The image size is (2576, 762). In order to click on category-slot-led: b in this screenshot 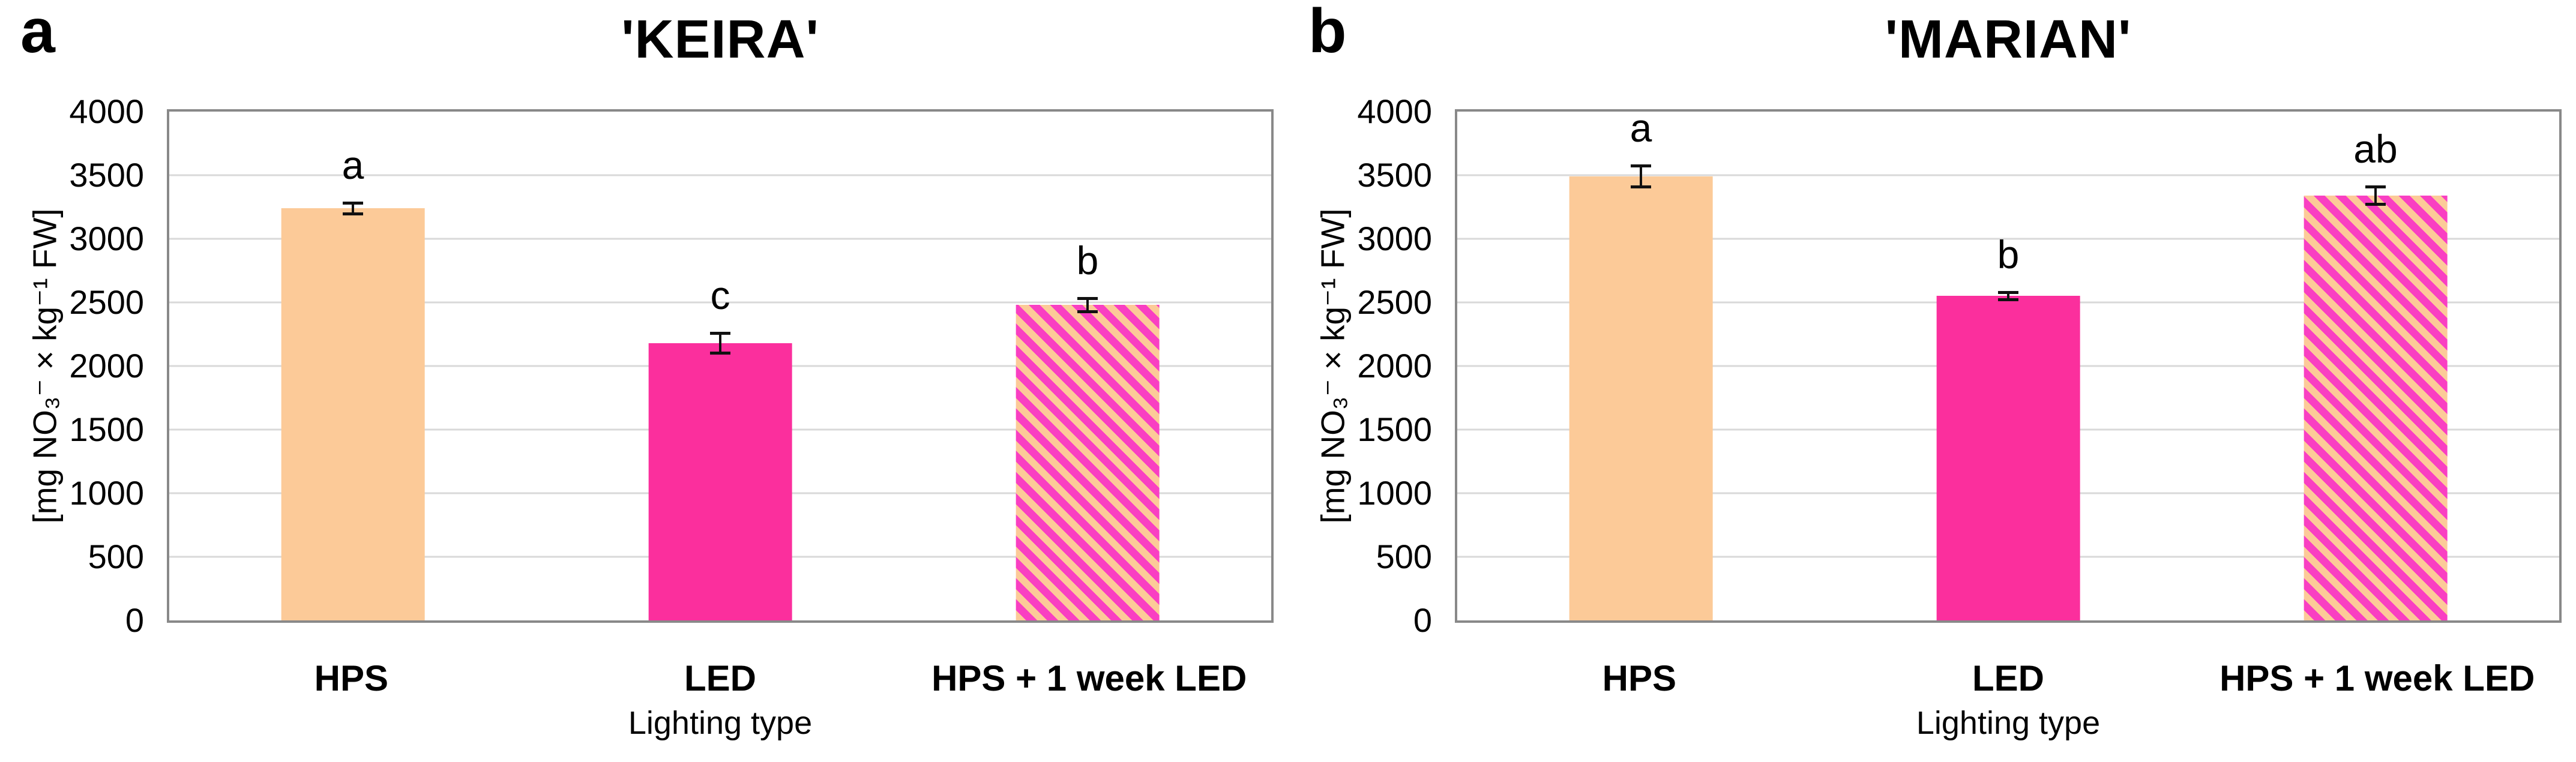, I will do `click(2008, 366)`.